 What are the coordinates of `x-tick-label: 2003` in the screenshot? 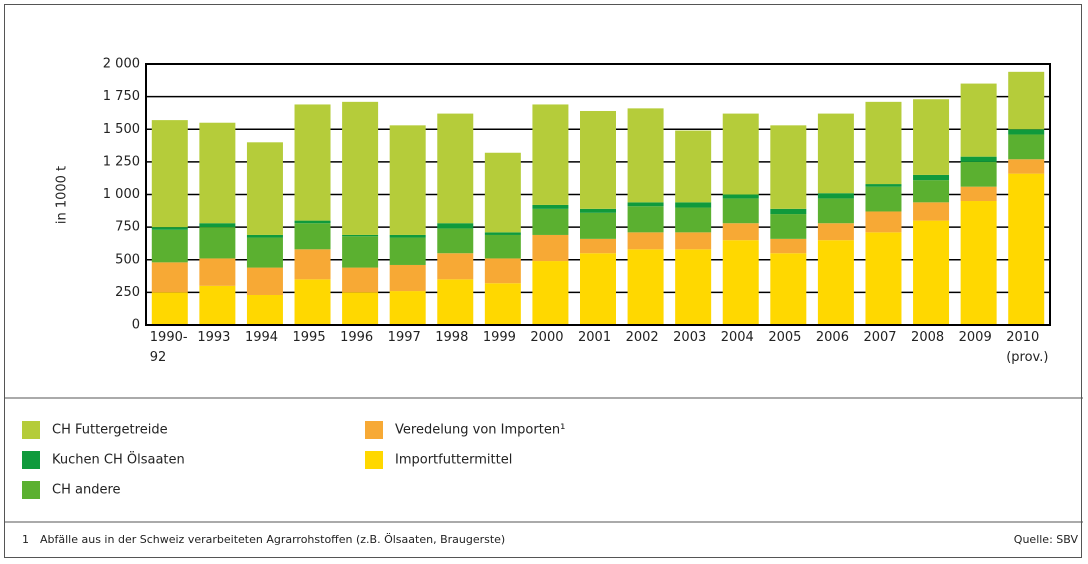 It's located at (690, 337).